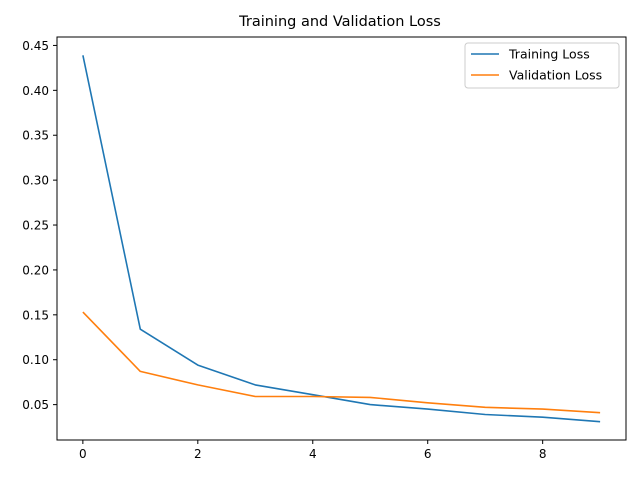  What do you see at coordinates (35, 91) in the screenshot?
I see `y-tick-label: 0.40` at bounding box center [35, 91].